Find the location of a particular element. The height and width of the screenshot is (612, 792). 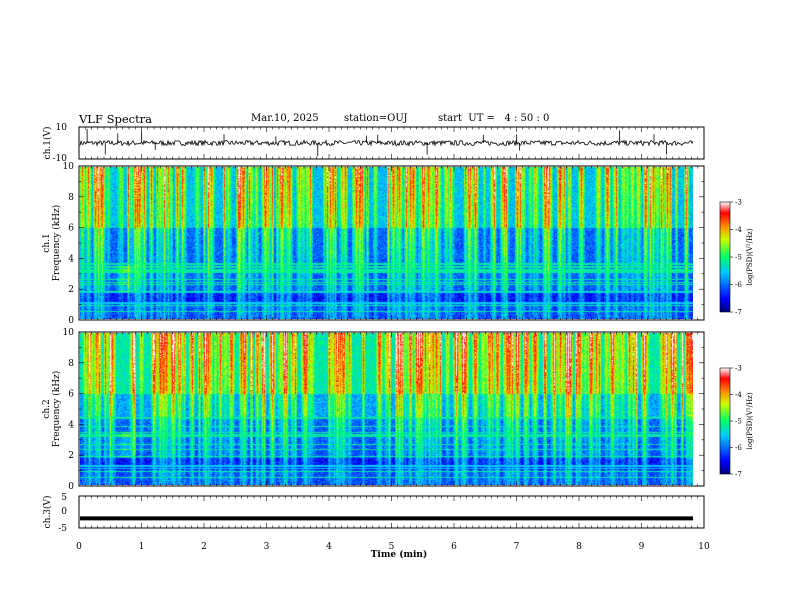

start-time-label: start UT = 4 : 50 : 0 is located at coordinates (494, 118).